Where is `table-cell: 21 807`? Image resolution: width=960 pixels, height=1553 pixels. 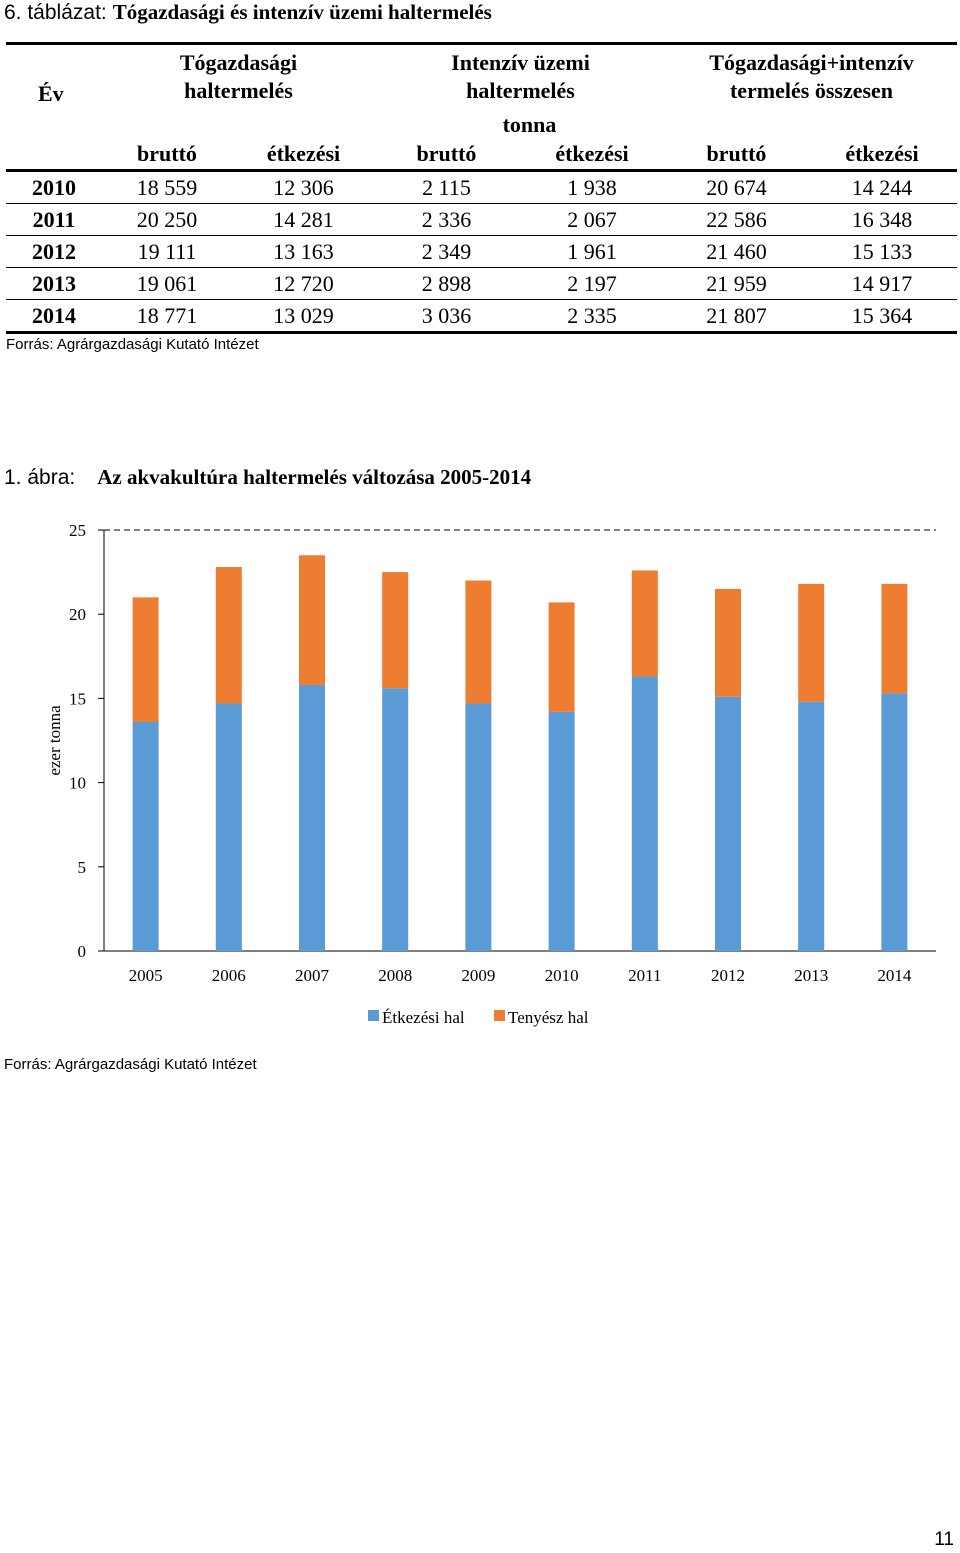
table-cell: 21 807 is located at coordinates (736, 316).